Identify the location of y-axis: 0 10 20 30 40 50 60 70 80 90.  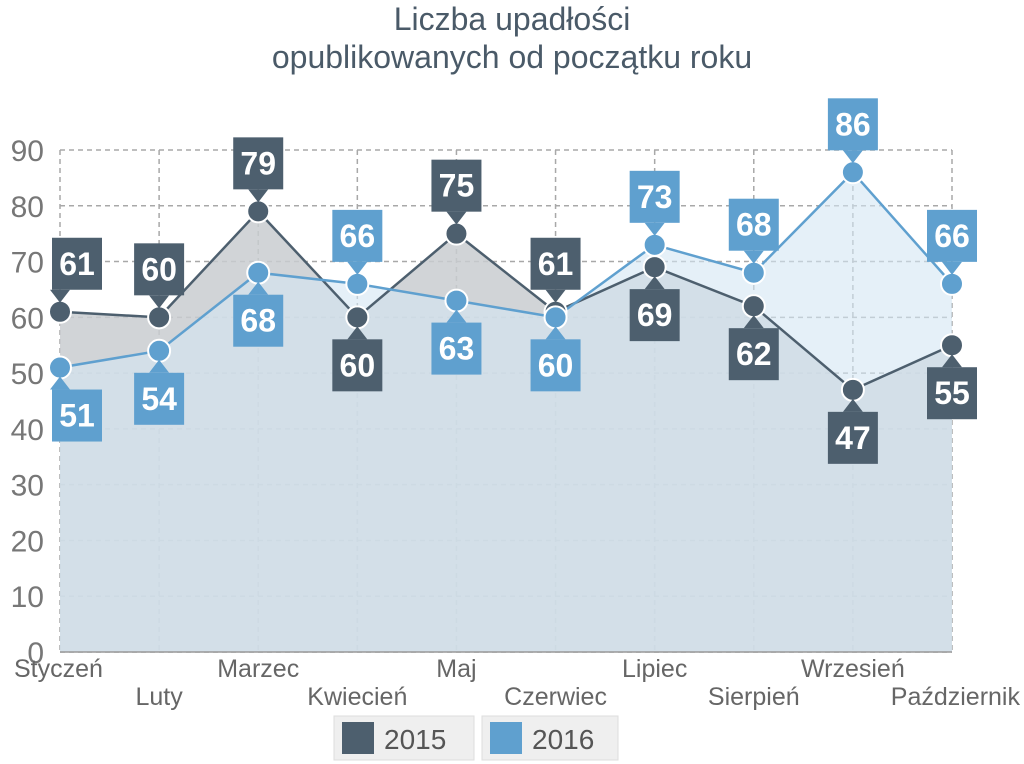
(27, 402).